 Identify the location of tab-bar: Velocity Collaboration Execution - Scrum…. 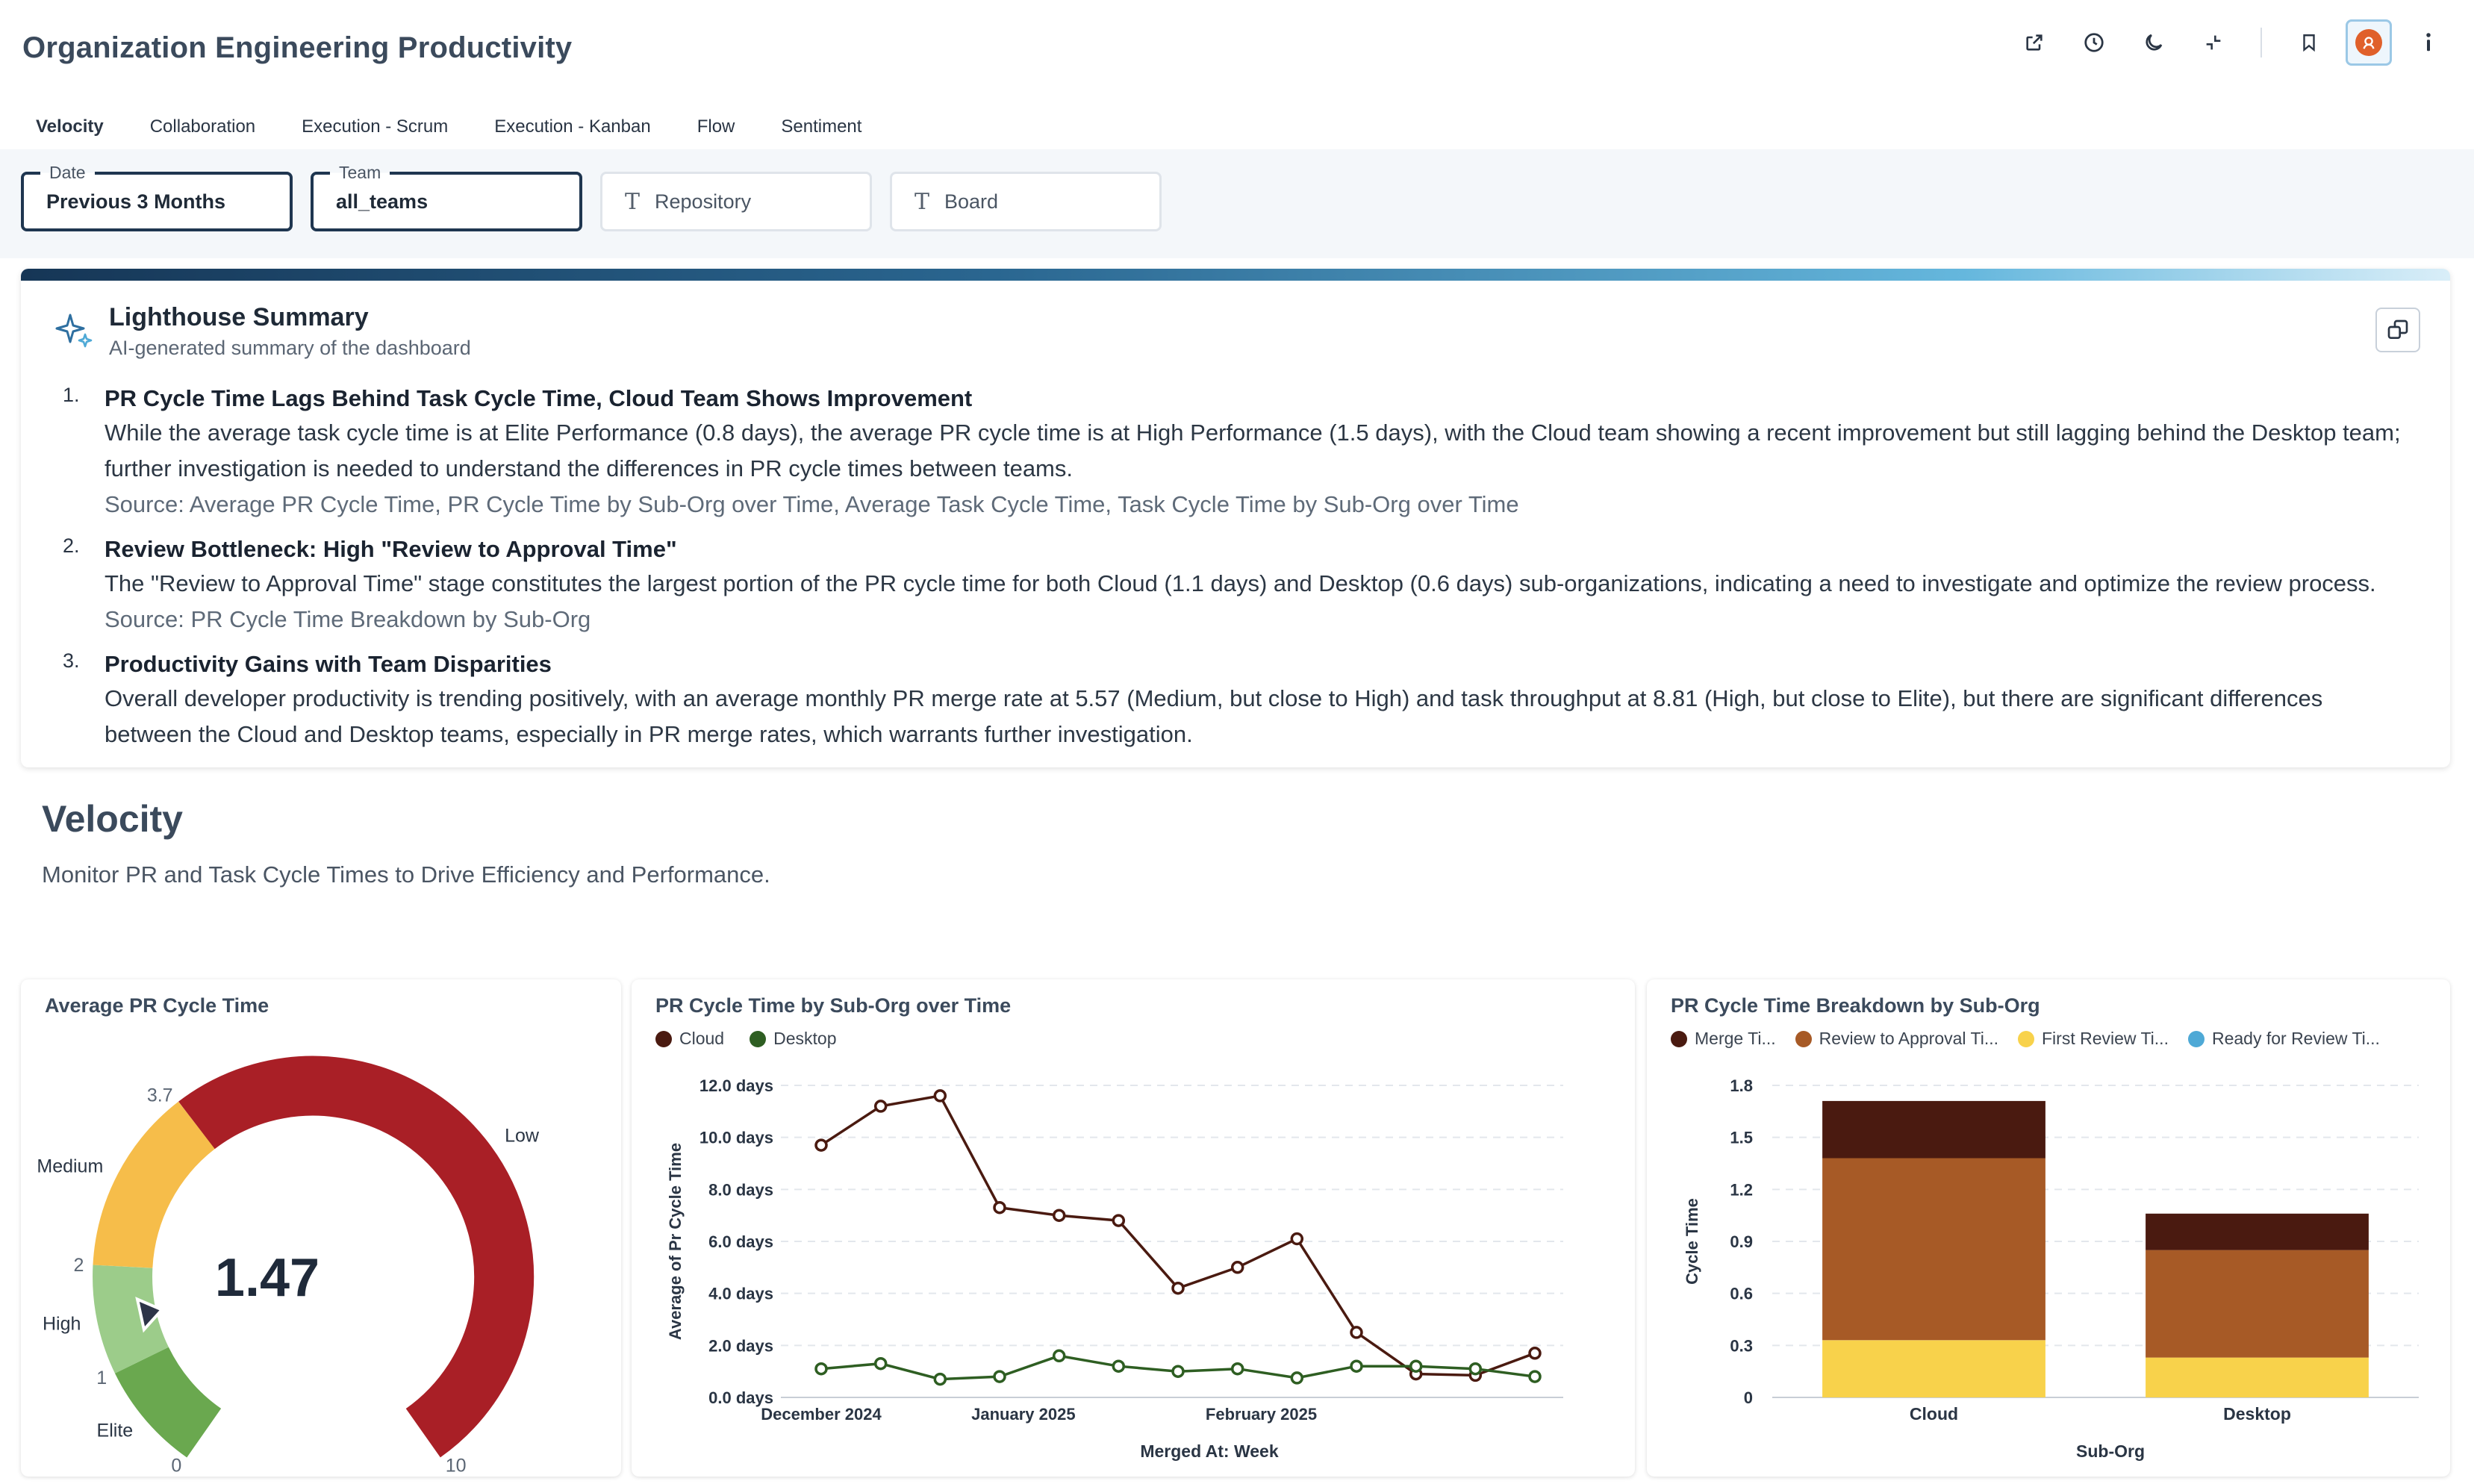
(457, 133).